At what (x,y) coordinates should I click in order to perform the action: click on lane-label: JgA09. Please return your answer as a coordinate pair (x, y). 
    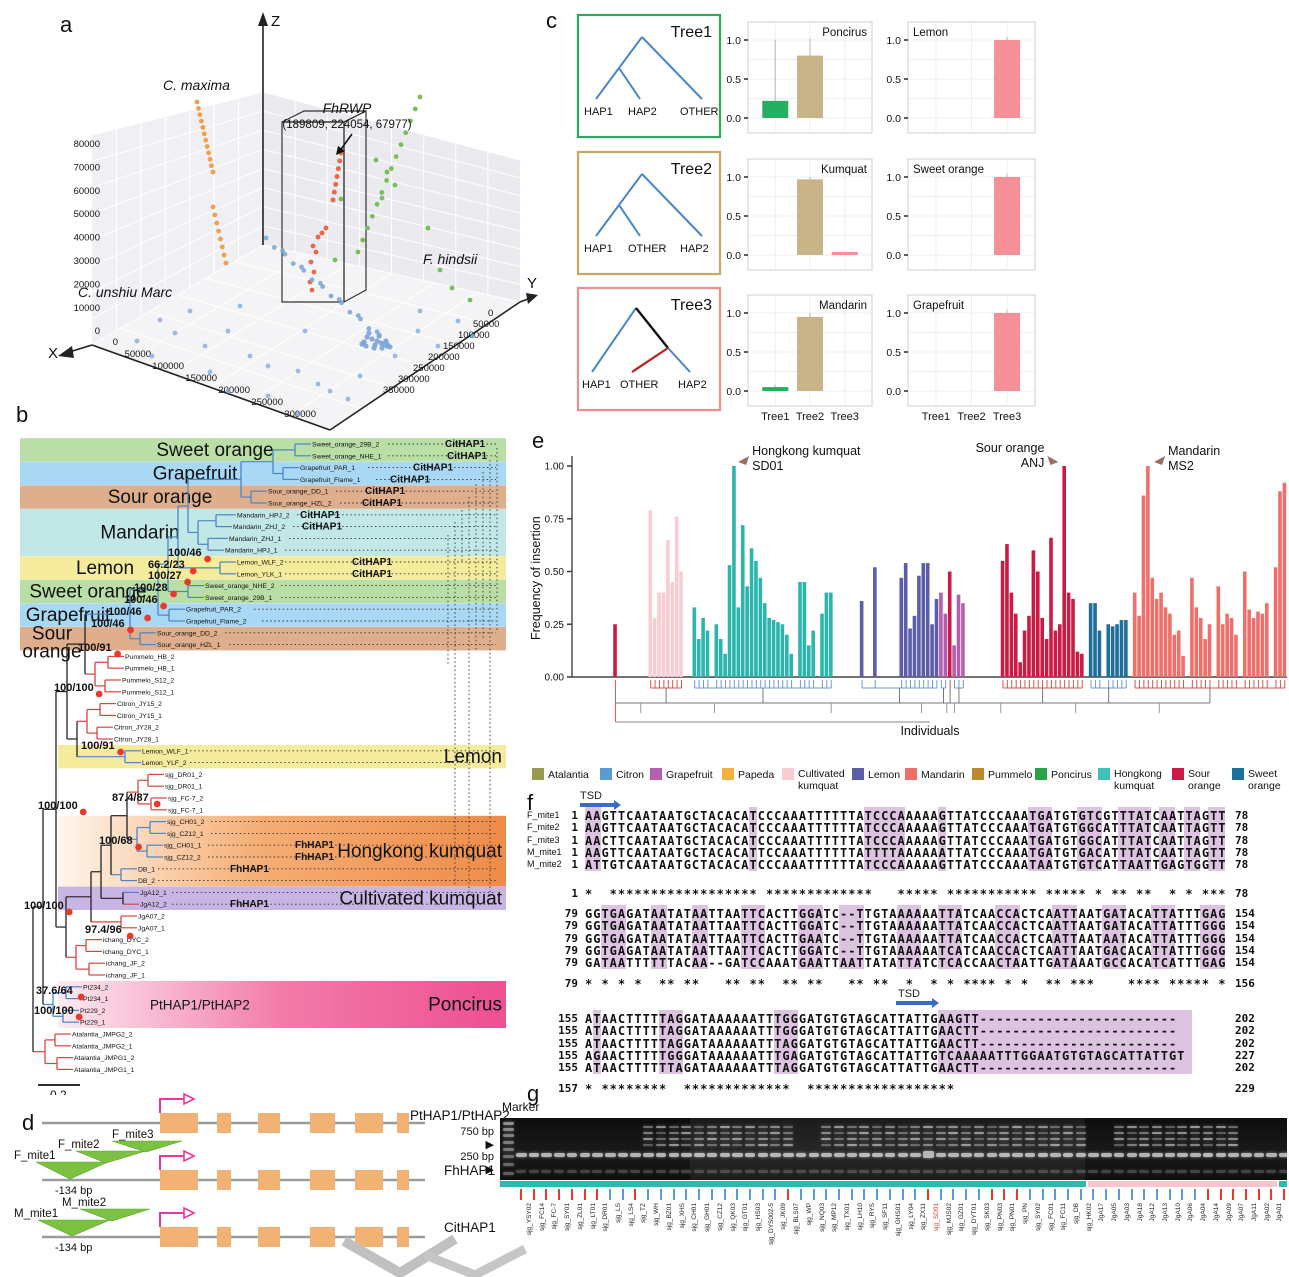
    Looking at the image, I should click on (1229, 1212).